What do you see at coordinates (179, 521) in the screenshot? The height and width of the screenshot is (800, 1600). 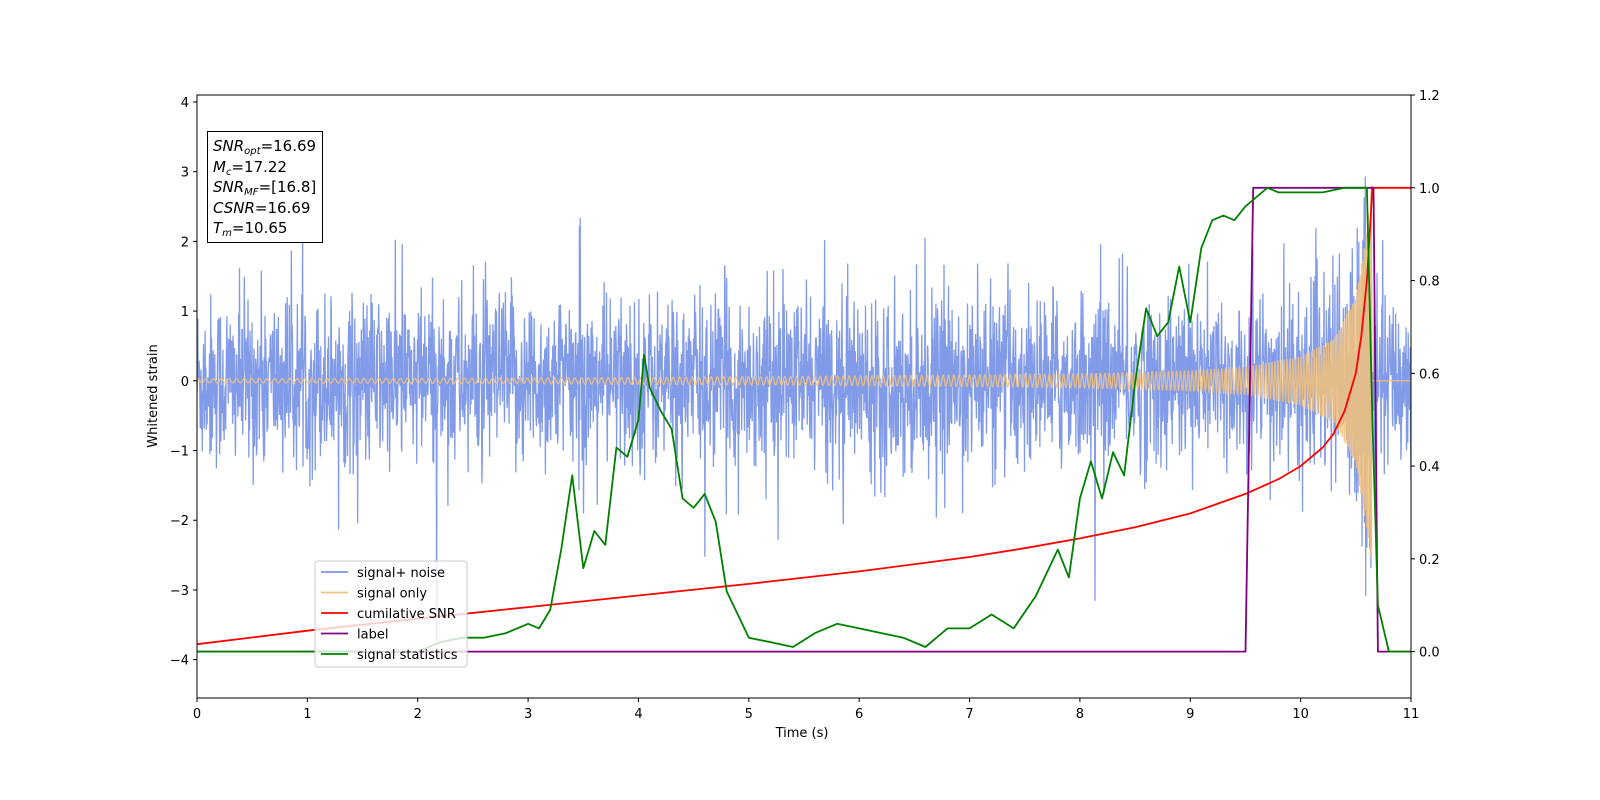 I see `y-left-tick-label: −2` at bounding box center [179, 521].